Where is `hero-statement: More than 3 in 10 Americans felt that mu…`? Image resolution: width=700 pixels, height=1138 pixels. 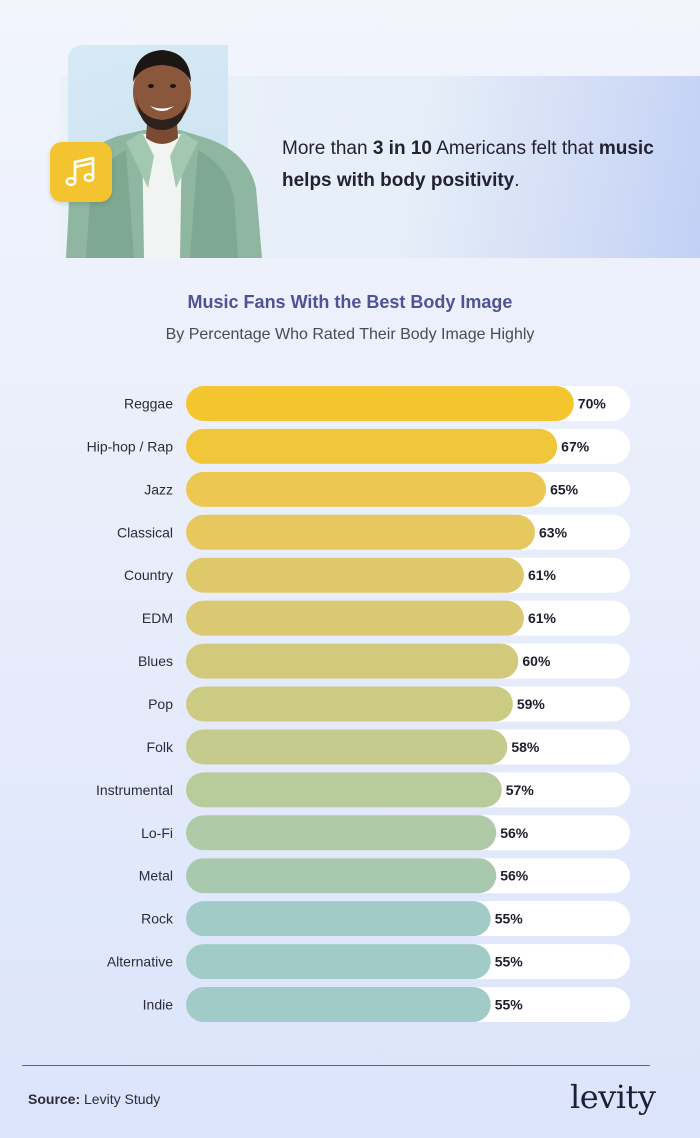
hero-statement: More than 3 in 10 Americans felt that mu… is located at coordinates (482, 165).